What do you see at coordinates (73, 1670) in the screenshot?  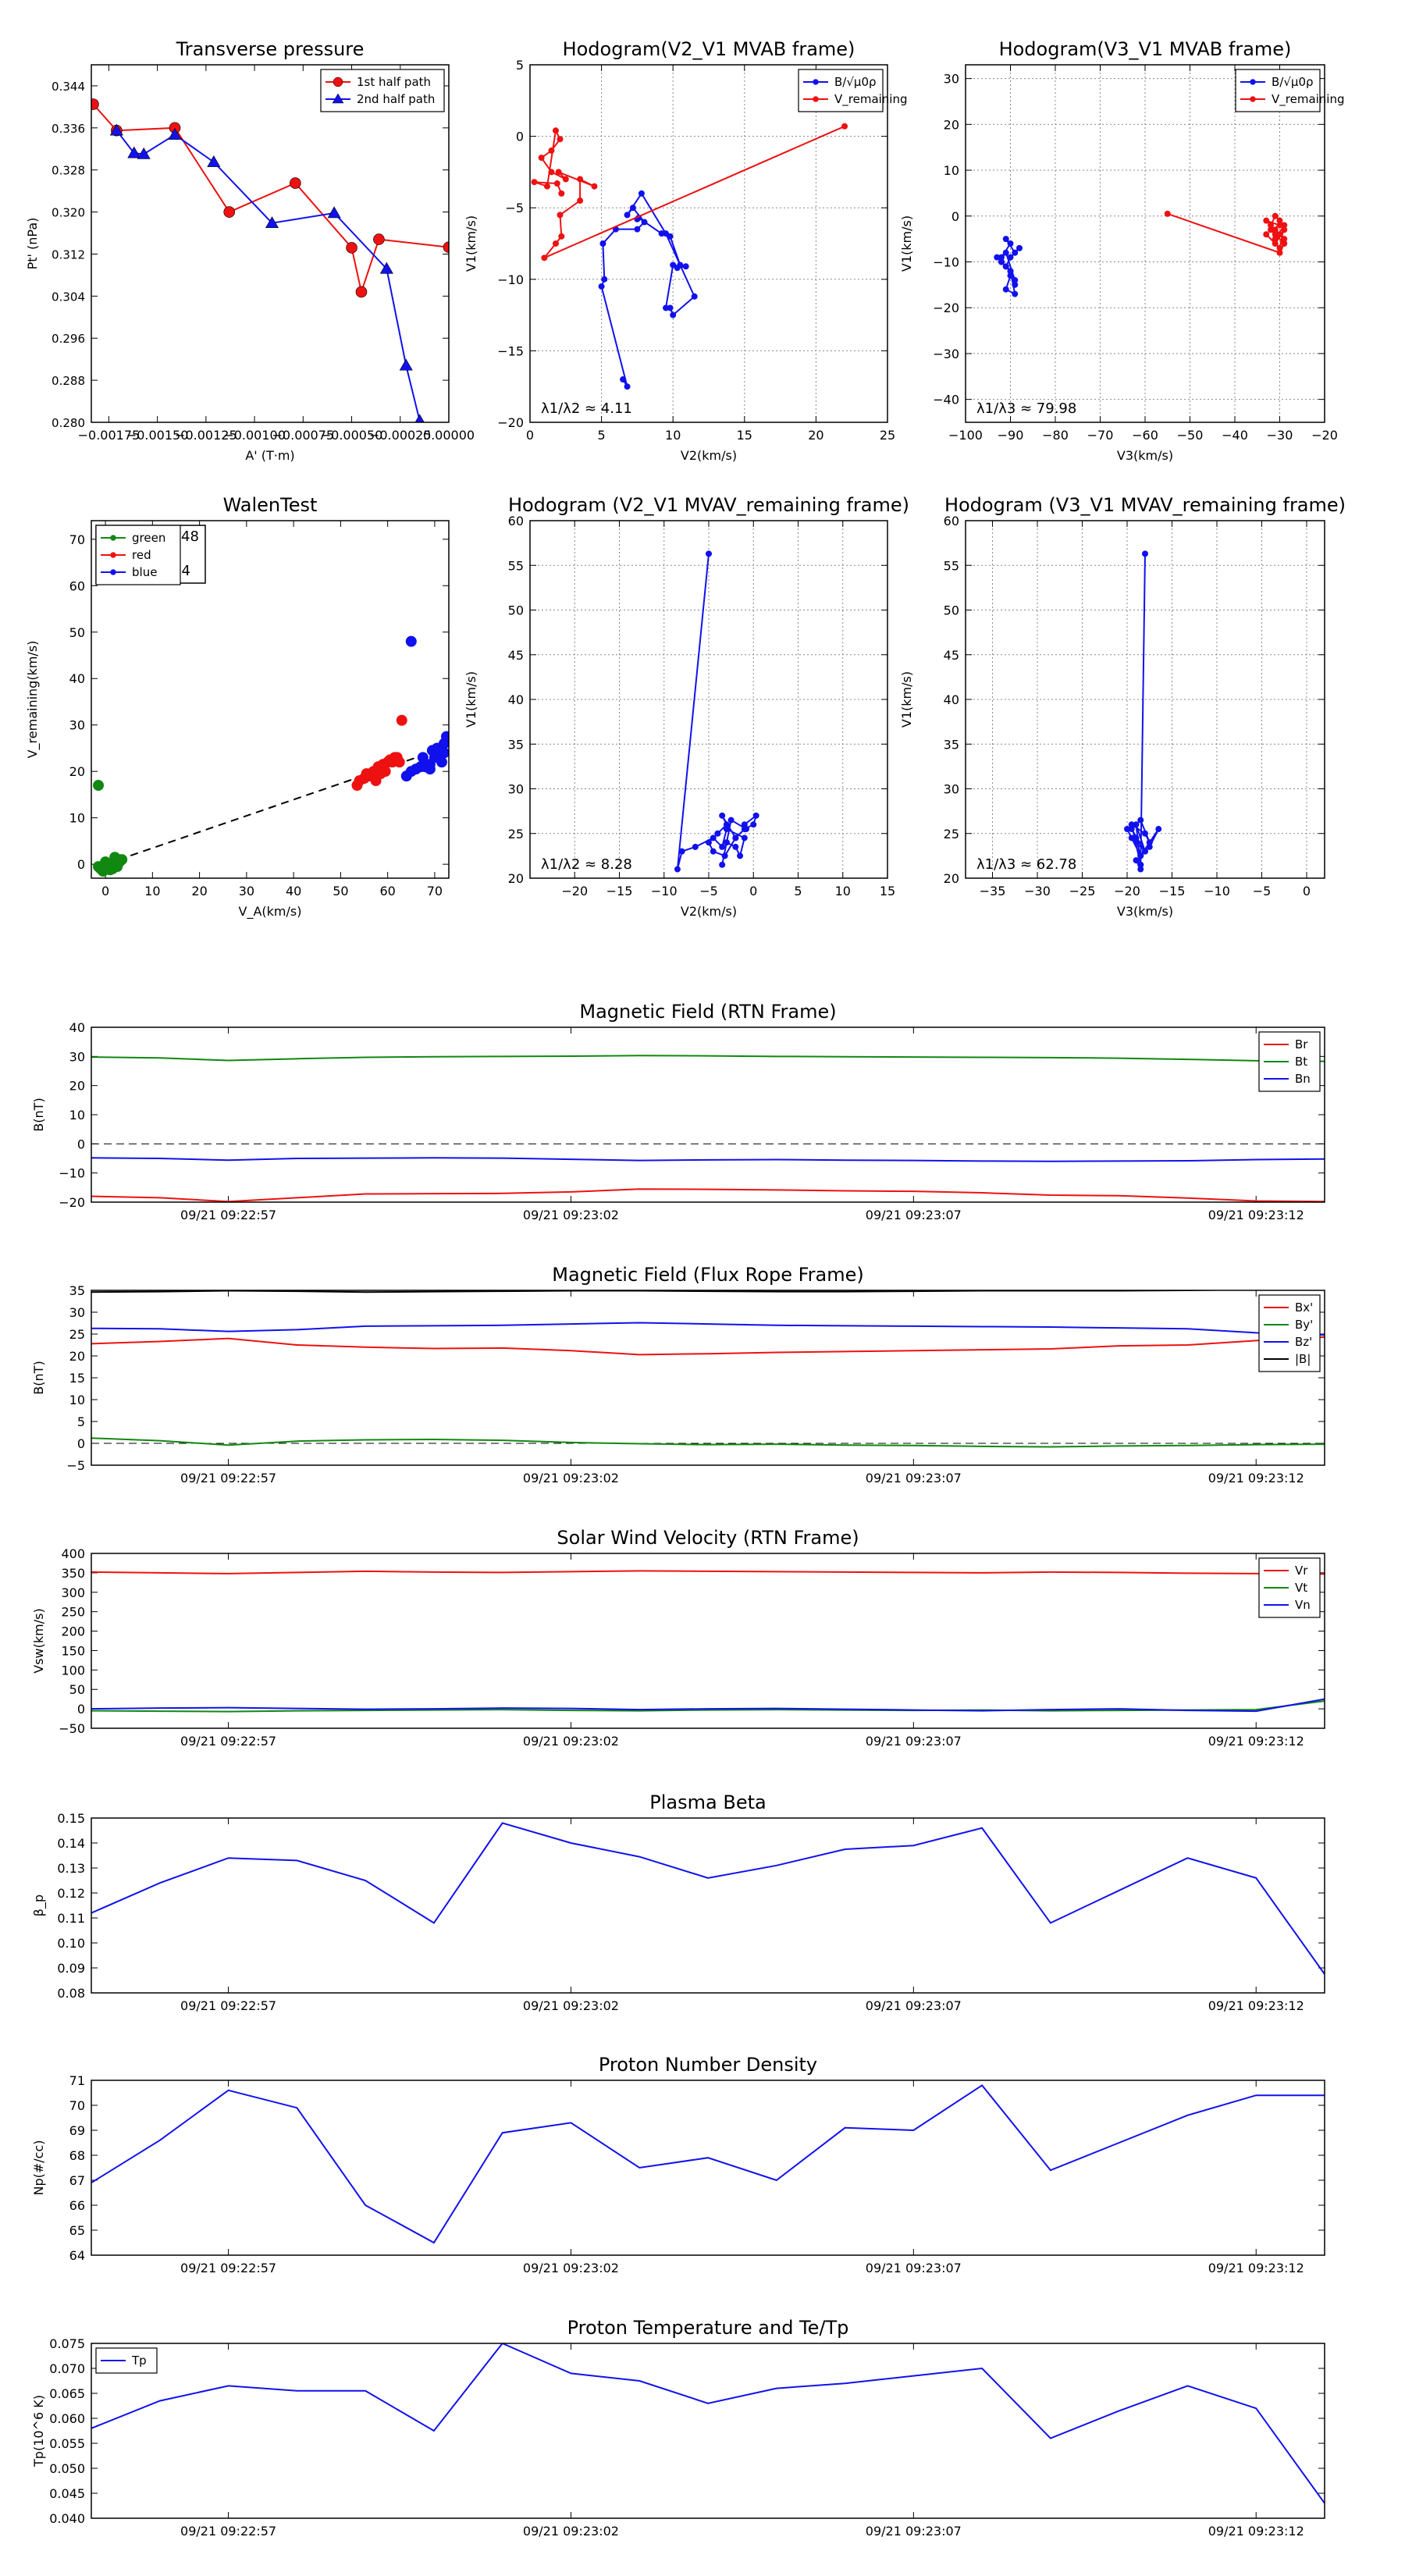 I see `y-tick-label: 100` at bounding box center [73, 1670].